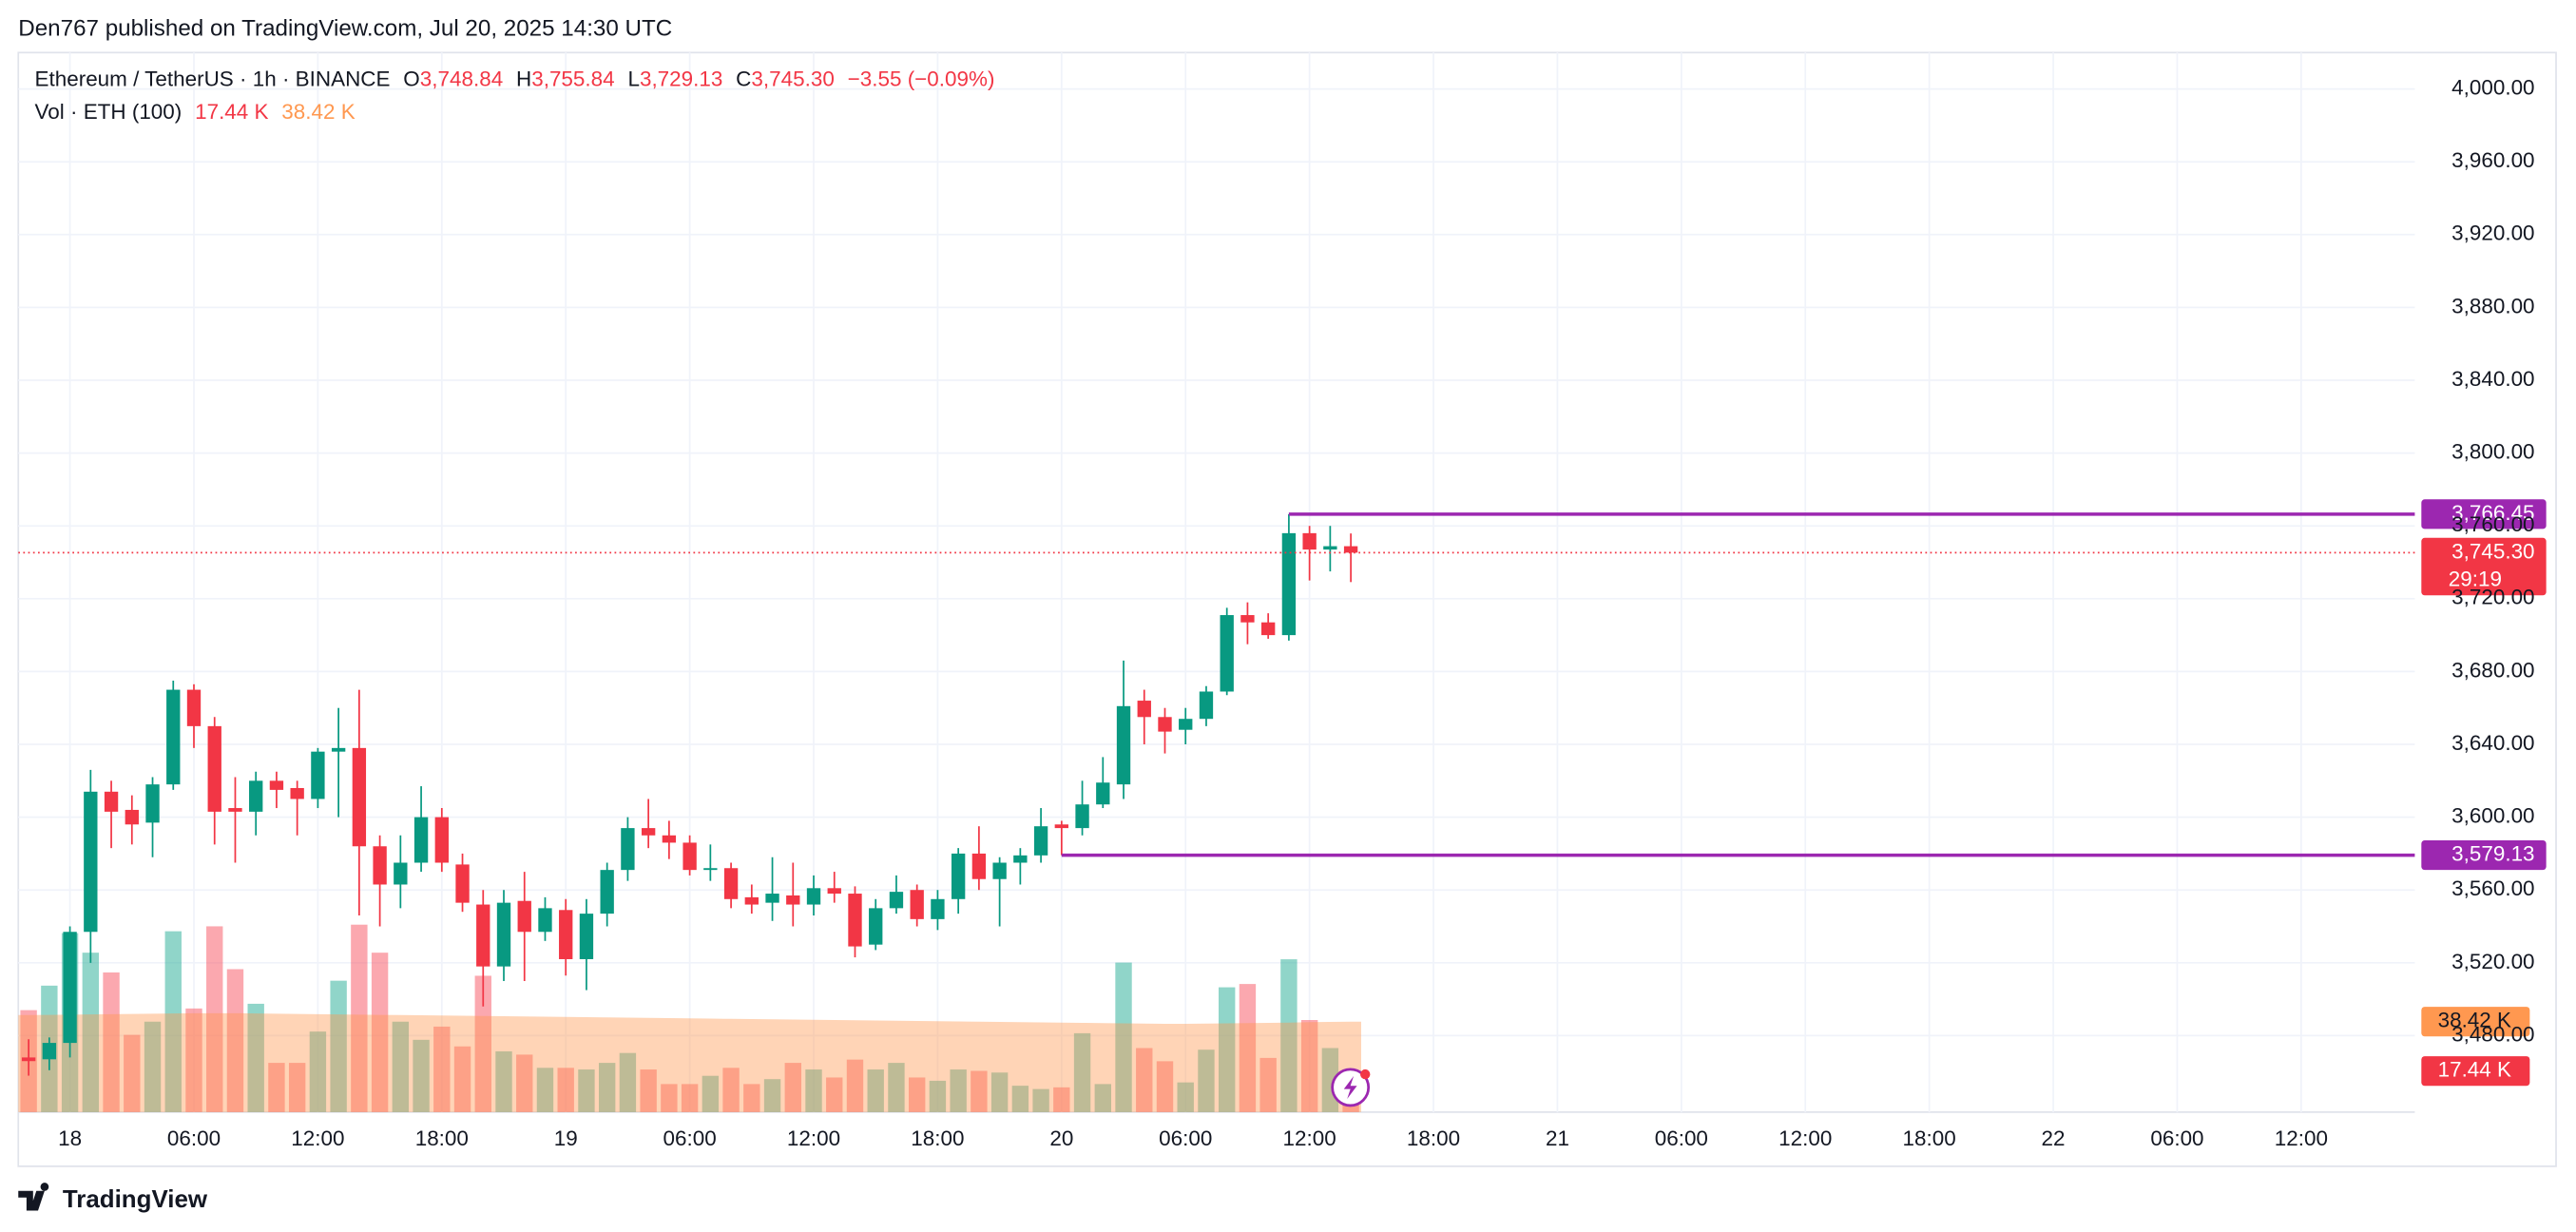  What do you see at coordinates (2475, 1070) in the screenshot?
I see `volume-tag-label: 17.44 K` at bounding box center [2475, 1070].